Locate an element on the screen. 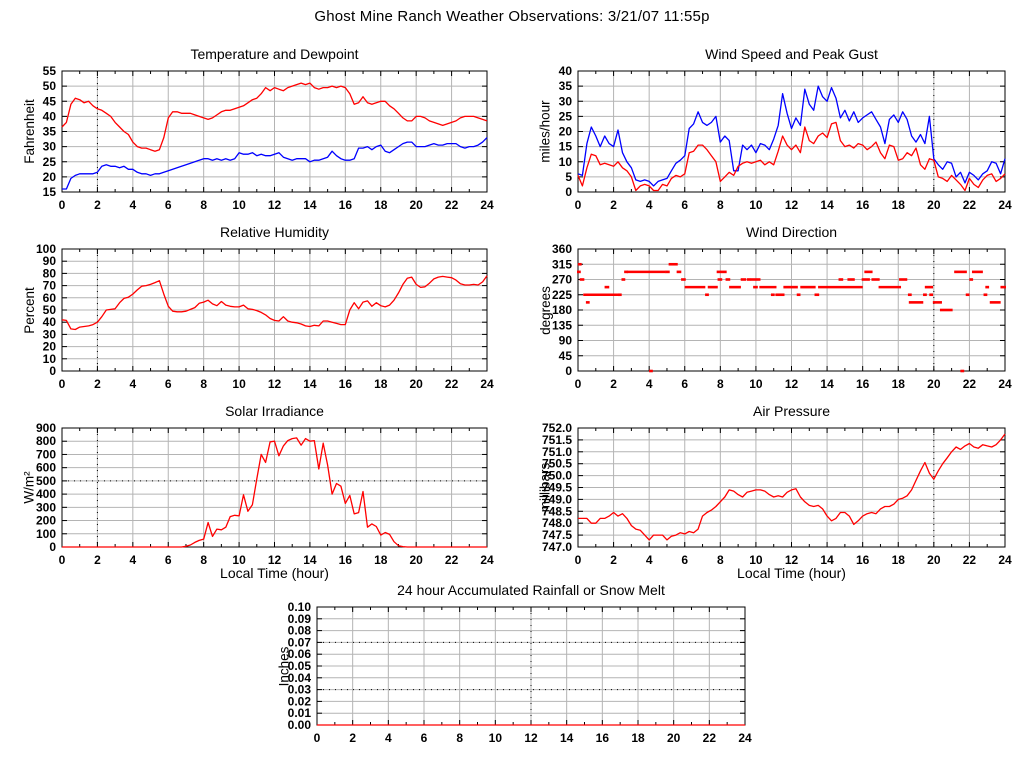  svg-text: 0.01 is located at coordinates (300, 713).